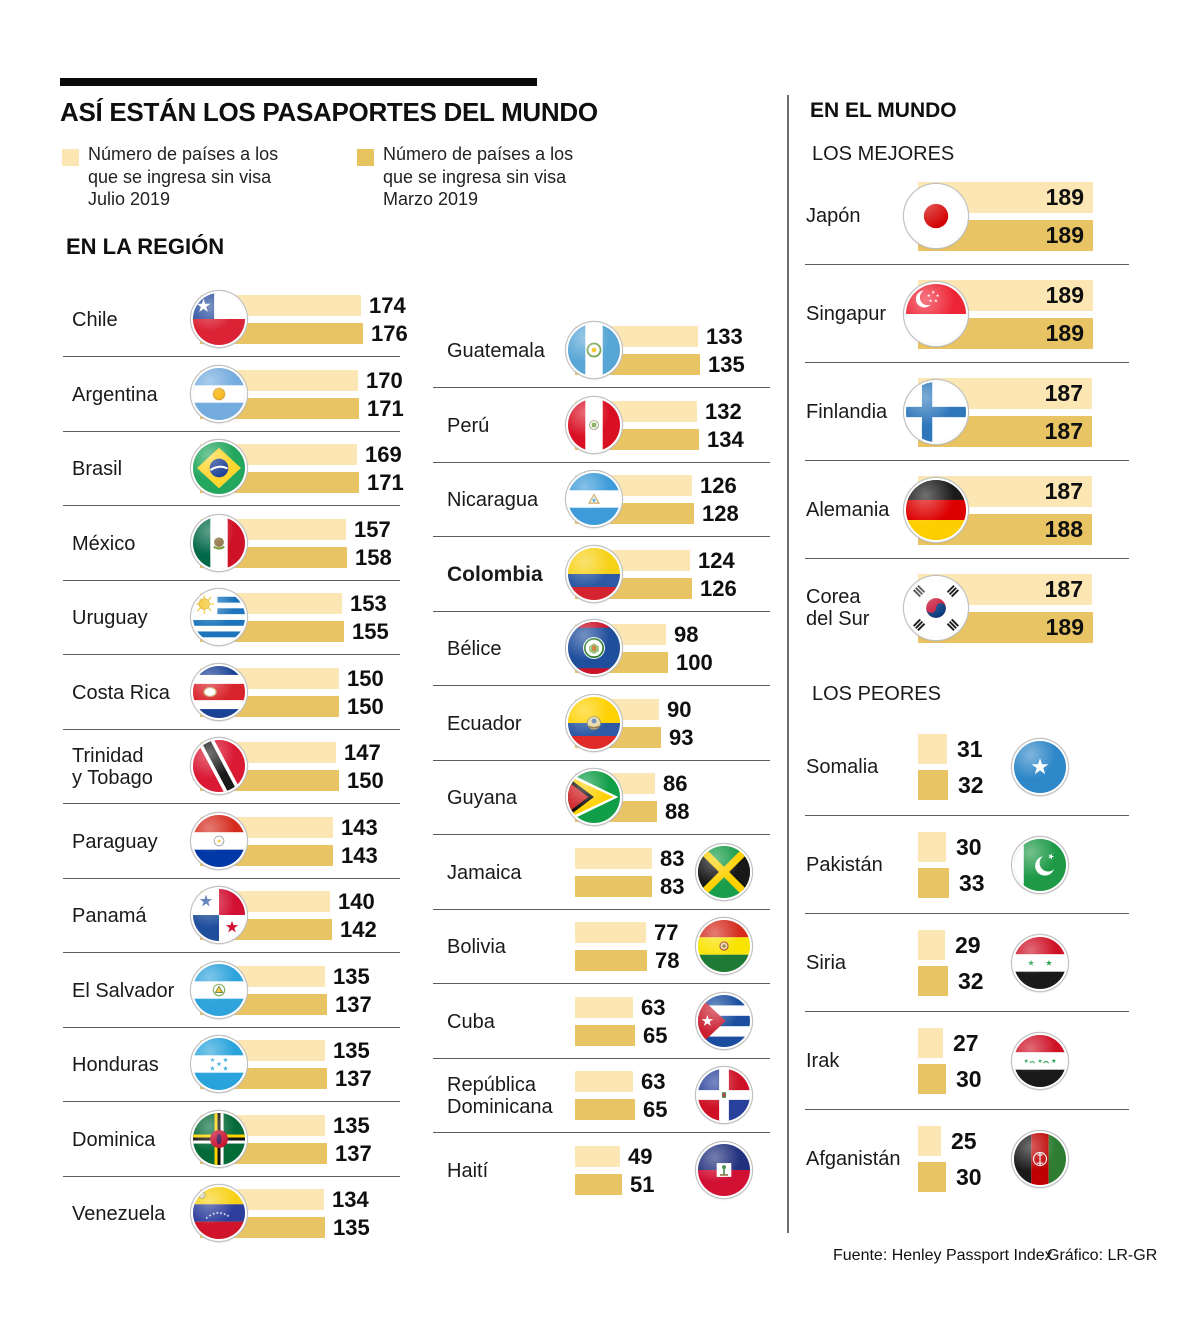 The image size is (1200, 1330). Describe the element at coordinates (219, 989) in the screenshot. I see `flag-el_salvador-icon` at that location.